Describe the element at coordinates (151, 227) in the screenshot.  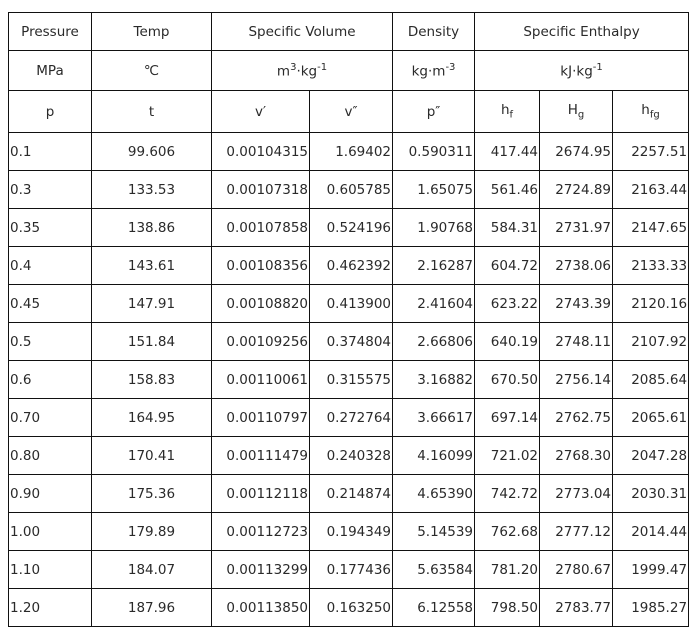
I see `cell-temp: 138.86` at that location.